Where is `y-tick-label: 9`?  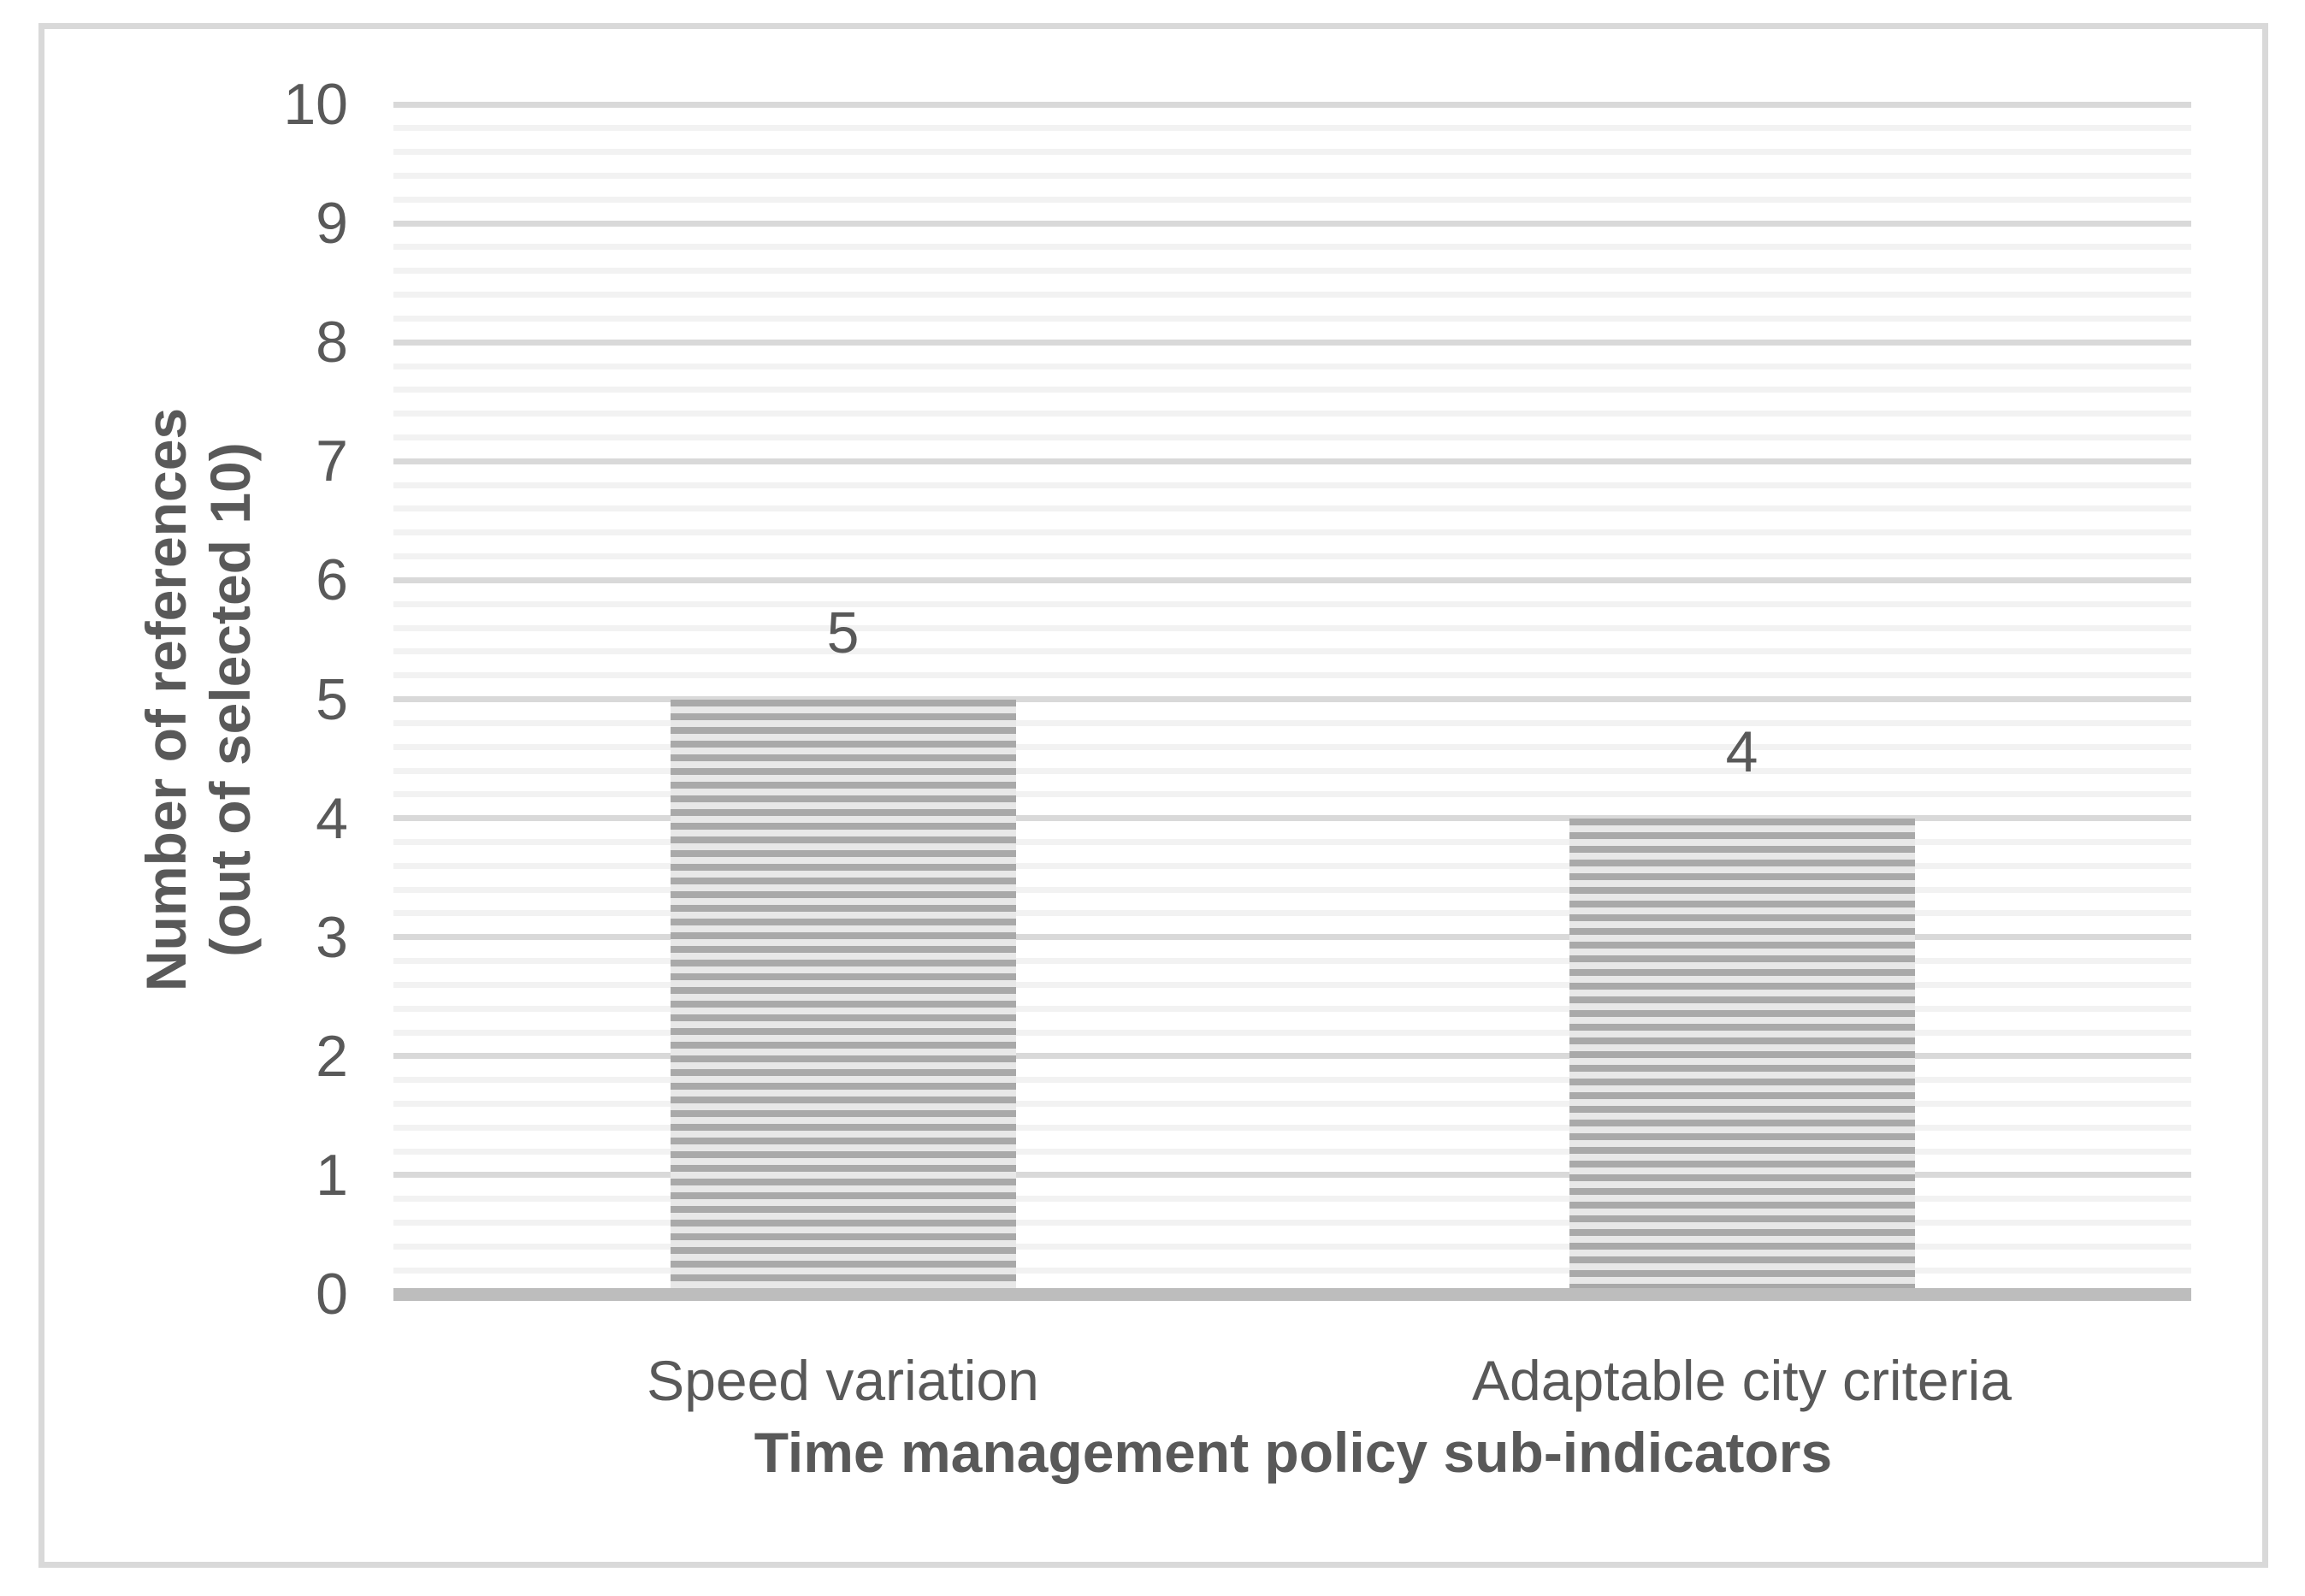
y-tick-label: 9 is located at coordinates (332, 224).